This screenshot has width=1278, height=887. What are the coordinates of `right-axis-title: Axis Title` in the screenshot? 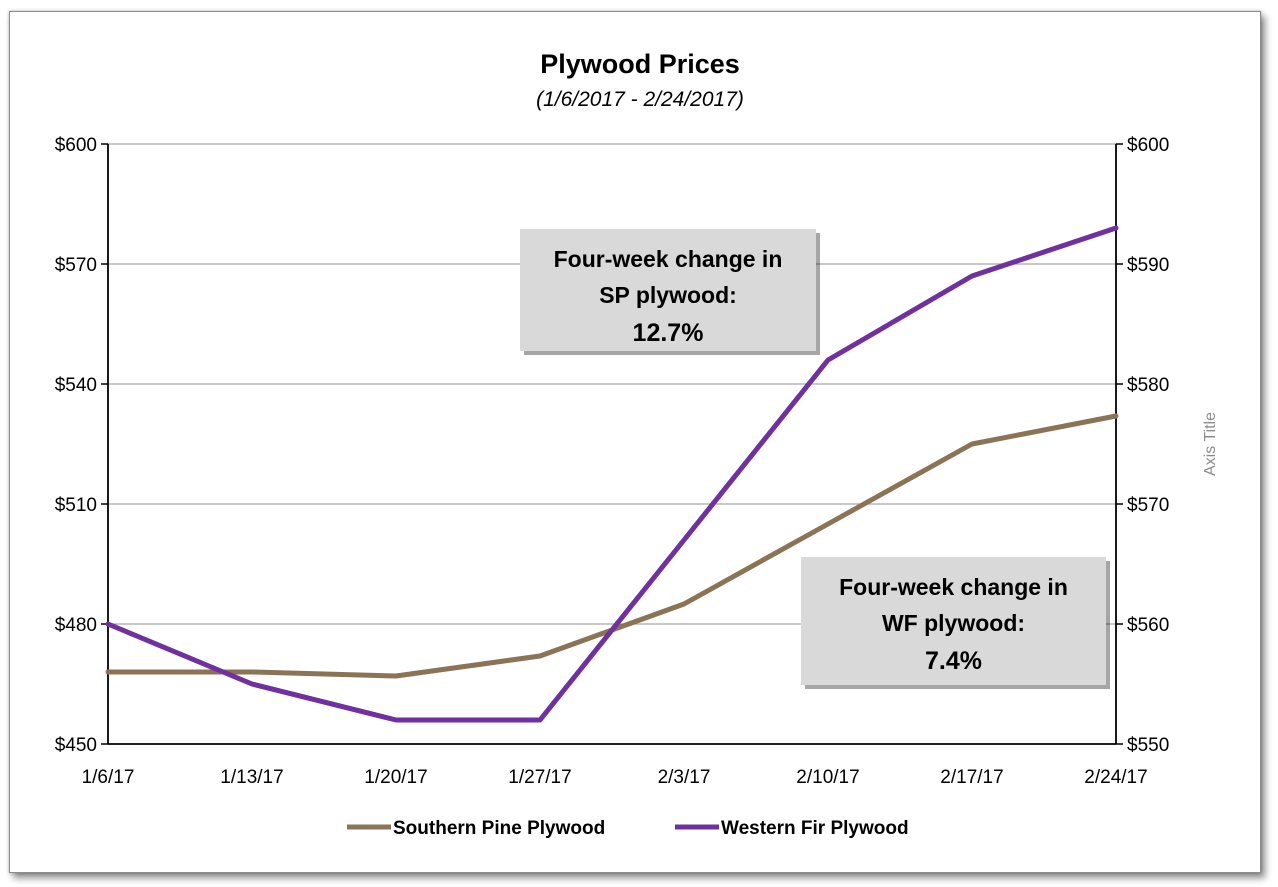 It's located at (1210, 444).